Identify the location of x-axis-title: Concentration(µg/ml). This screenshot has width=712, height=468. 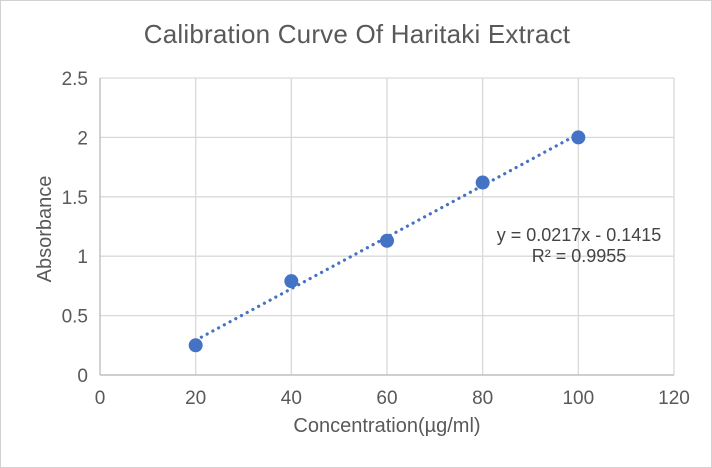
(386, 426).